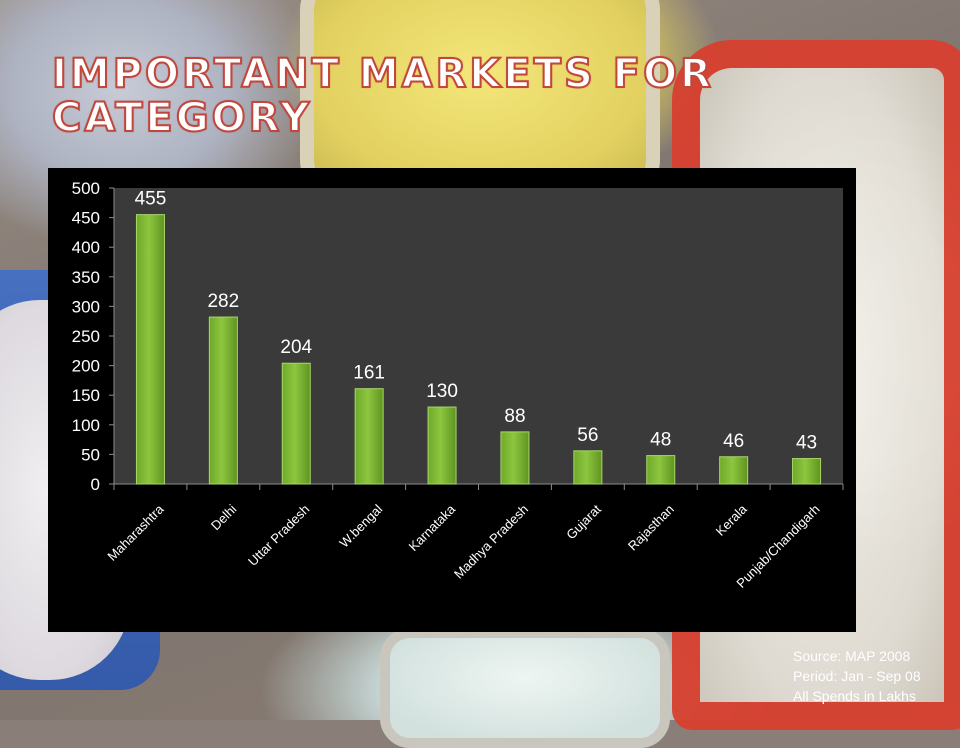  Describe the element at coordinates (182, 118) in the screenshot. I see `slide-title-line2: CATEGORY` at that location.